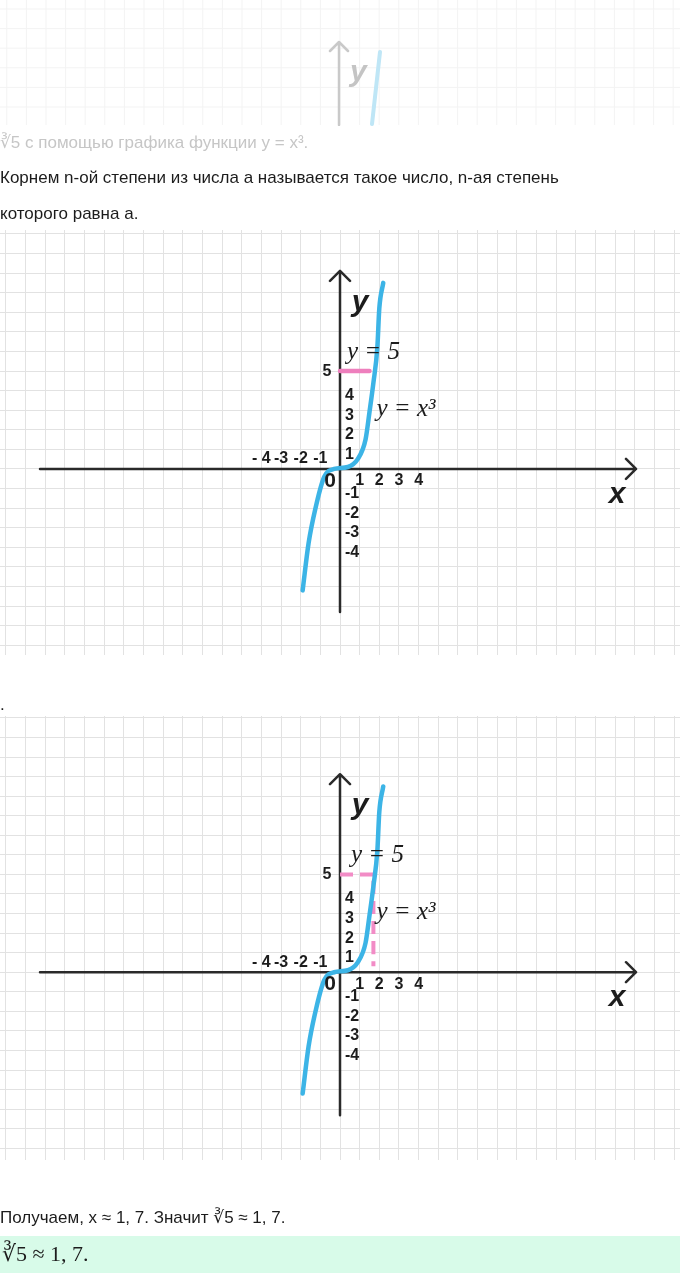  Describe the element at coordinates (280, 196) in the screenshot. I see `chart-subtitle: Корнем n-ой степени из числа a называется такое число, n-ая степень которого равна a.` at that location.